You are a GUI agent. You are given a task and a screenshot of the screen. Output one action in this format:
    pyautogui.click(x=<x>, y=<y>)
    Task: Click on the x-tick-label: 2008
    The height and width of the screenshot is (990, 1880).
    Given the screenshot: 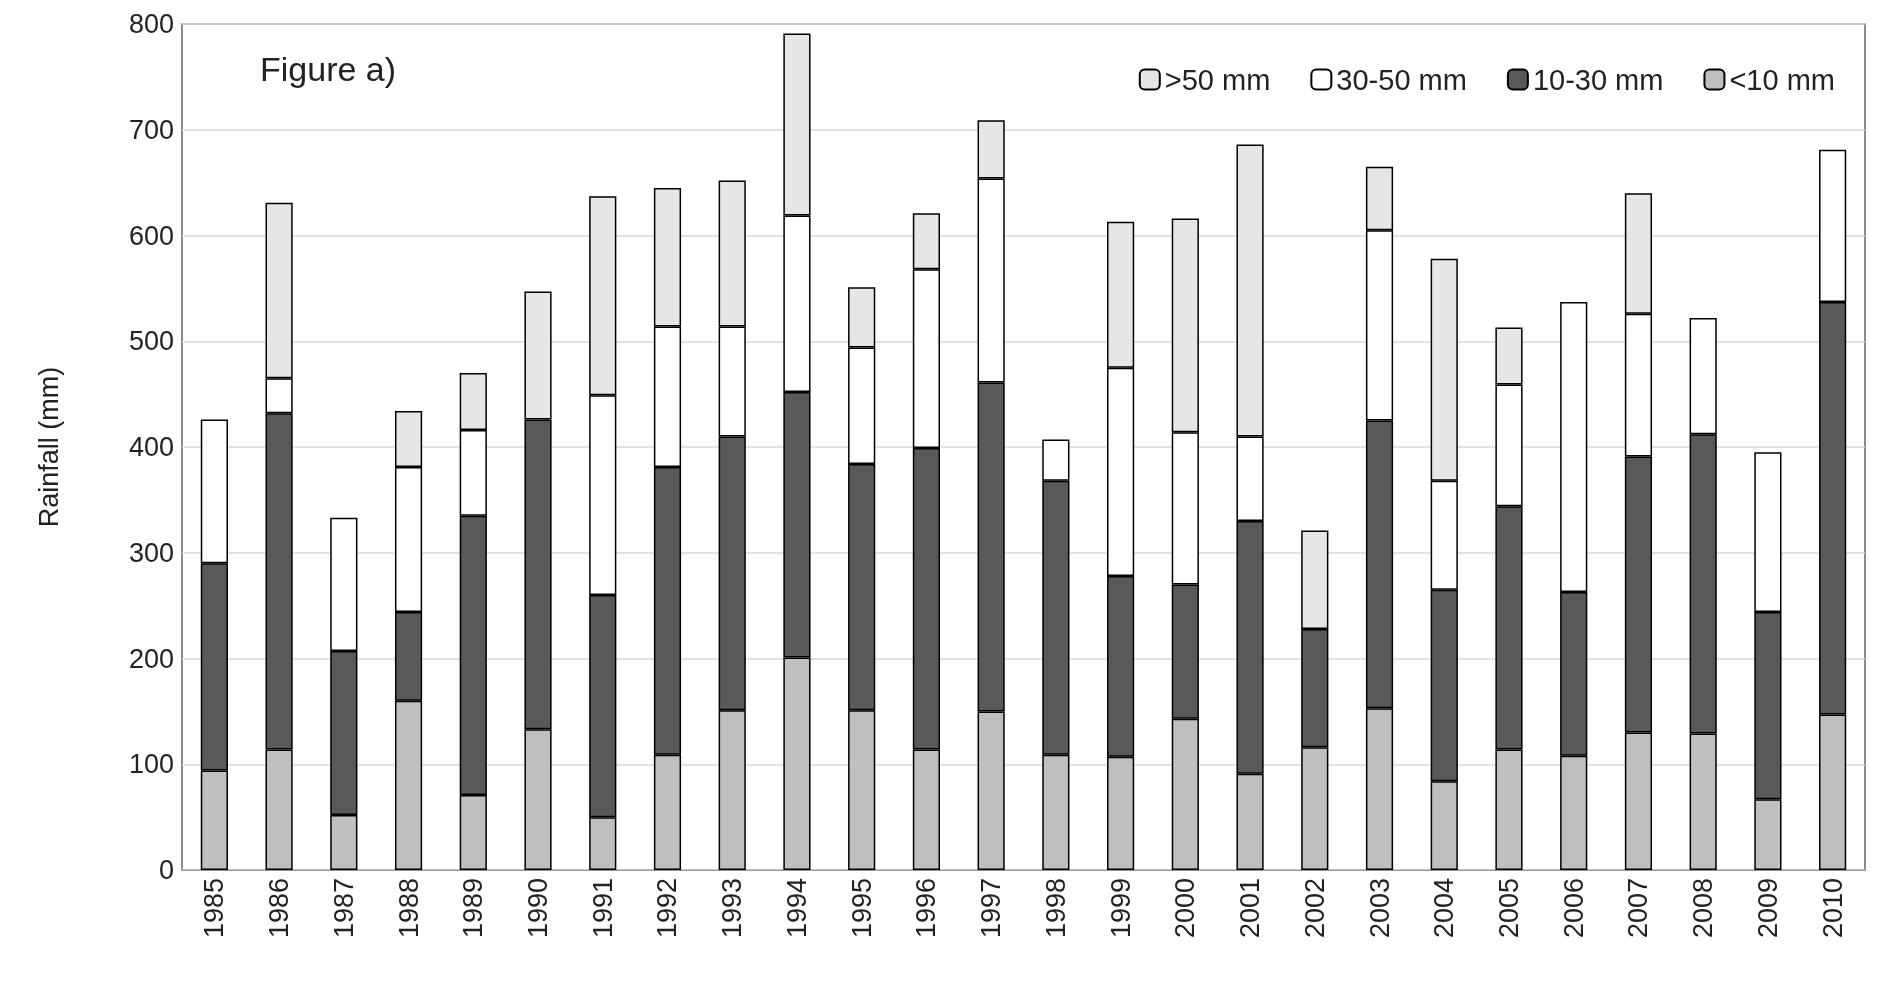 What is the action you would take?
    pyautogui.click(x=1703, y=908)
    